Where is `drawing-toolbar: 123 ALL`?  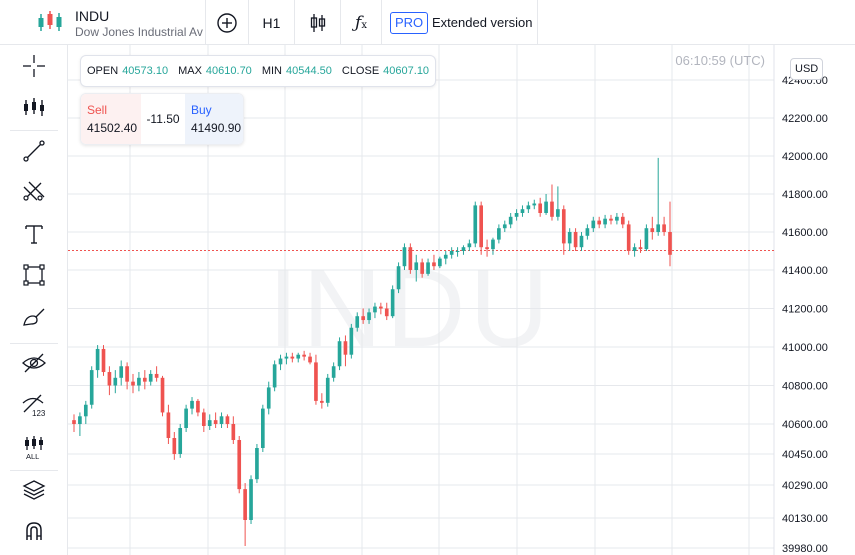 drawing-toolbar: 123 ALL is located at coordinates (34, 300).